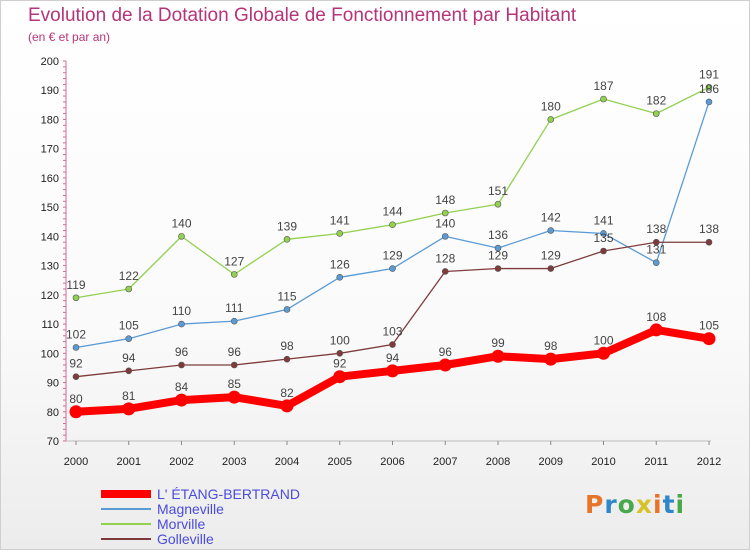 This screenshot has width=750, height=550. Describe the element at coordinates (69, 37) in the screenshot. I see `chart-subtitle: (en € et par an)` at that location.